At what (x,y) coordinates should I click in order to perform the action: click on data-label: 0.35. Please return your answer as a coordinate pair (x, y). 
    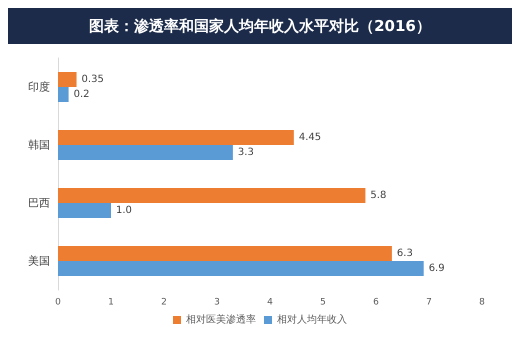
    Looking at the image, I should click on (93, 79).